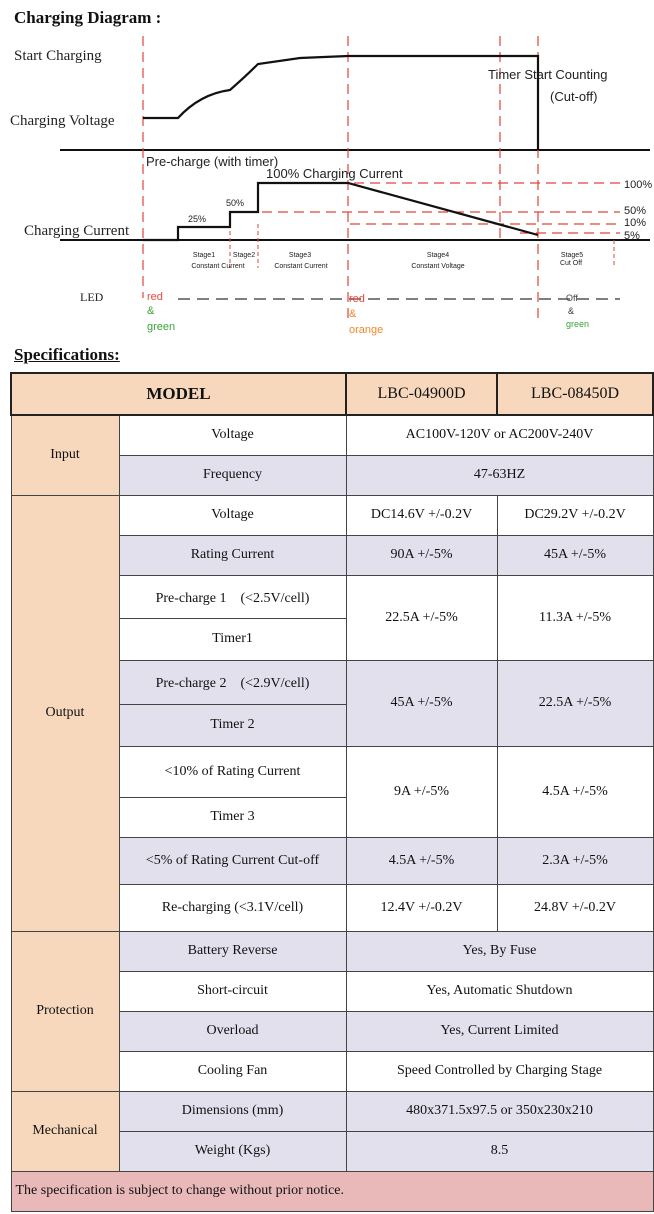 The width and height of the screenshot is (654, 1214). What do you see at coordinates (499, 951) in the screenshot?
I see `battery-reverse-value: Yes, By Fuse` at bounding box center [499, 951].